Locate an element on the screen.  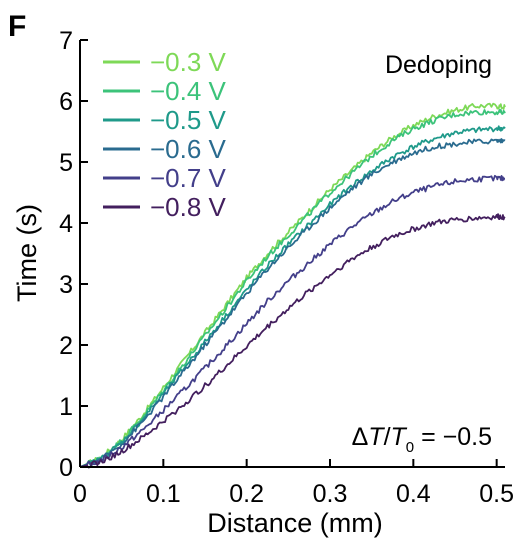
legend-label-4: −0.6 V is located at coordinates (188, 149).